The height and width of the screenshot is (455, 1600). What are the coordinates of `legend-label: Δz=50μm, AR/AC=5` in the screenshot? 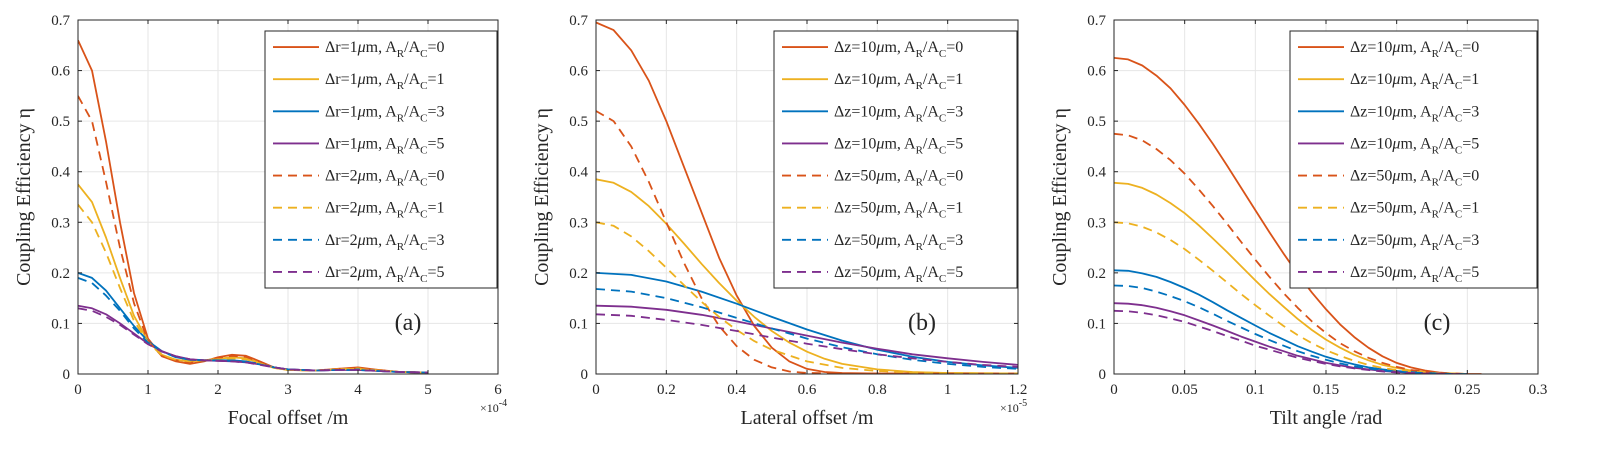 It's located at (898, 274).